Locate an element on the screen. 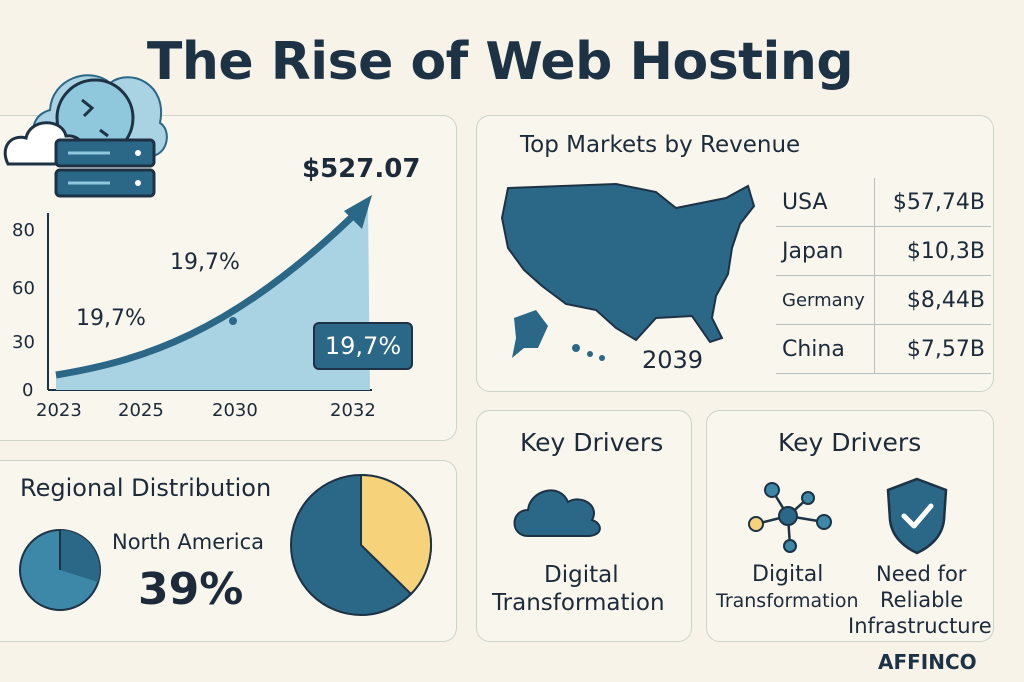 The image size is (1024, 682). x-tick-label: 2032 is located at coordinates (353, 410).